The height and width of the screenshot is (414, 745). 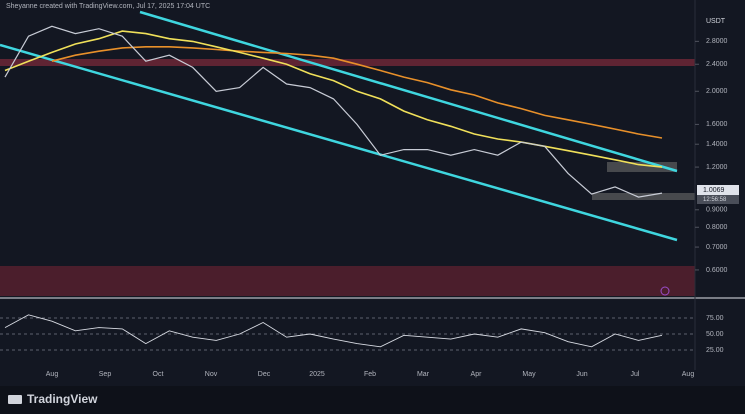 I want to click on x-tick-label: May, so click(x=529, y=374).